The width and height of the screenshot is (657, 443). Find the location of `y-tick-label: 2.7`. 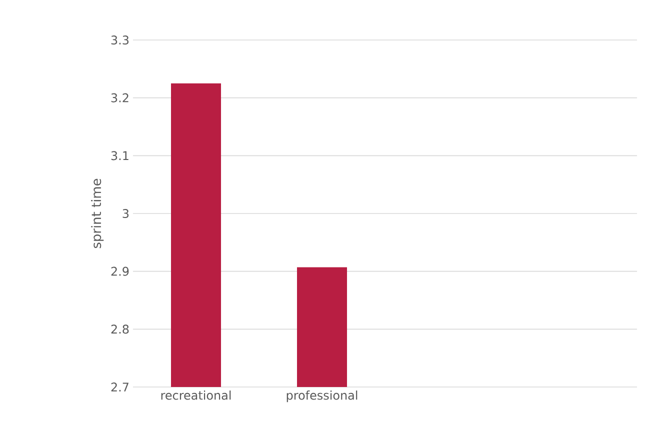

y-tick-label: 2.7 is located at coordinates (119, 387).